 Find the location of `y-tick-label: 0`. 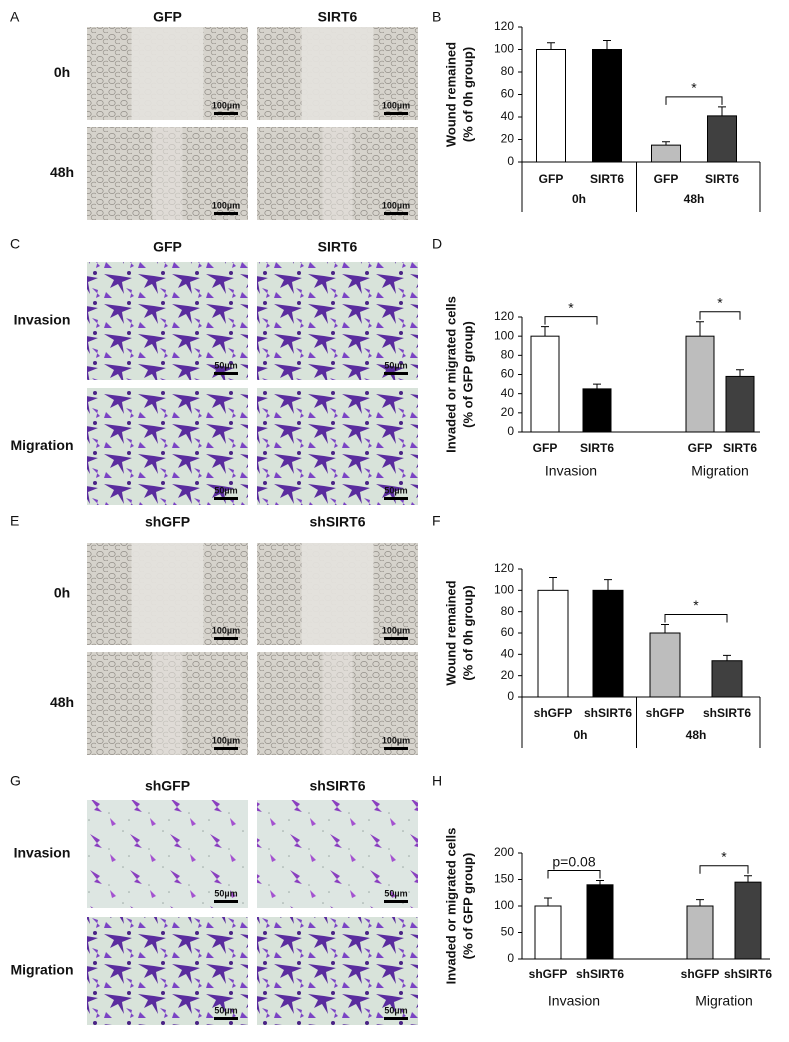

y-tick-label: 0 is located at coordinates (510, 161).